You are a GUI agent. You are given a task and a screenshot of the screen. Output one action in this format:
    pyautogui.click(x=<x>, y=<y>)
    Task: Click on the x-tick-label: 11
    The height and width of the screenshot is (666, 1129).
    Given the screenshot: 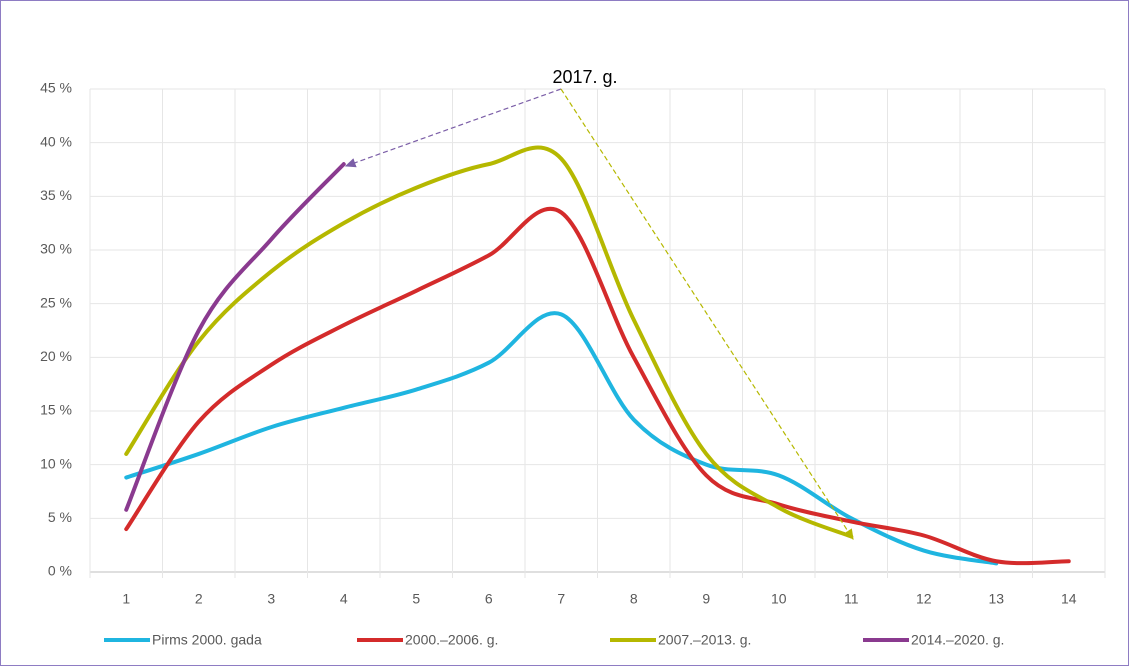 What is the action you would take?
    pyautogui.click(x=851, y=599)
    